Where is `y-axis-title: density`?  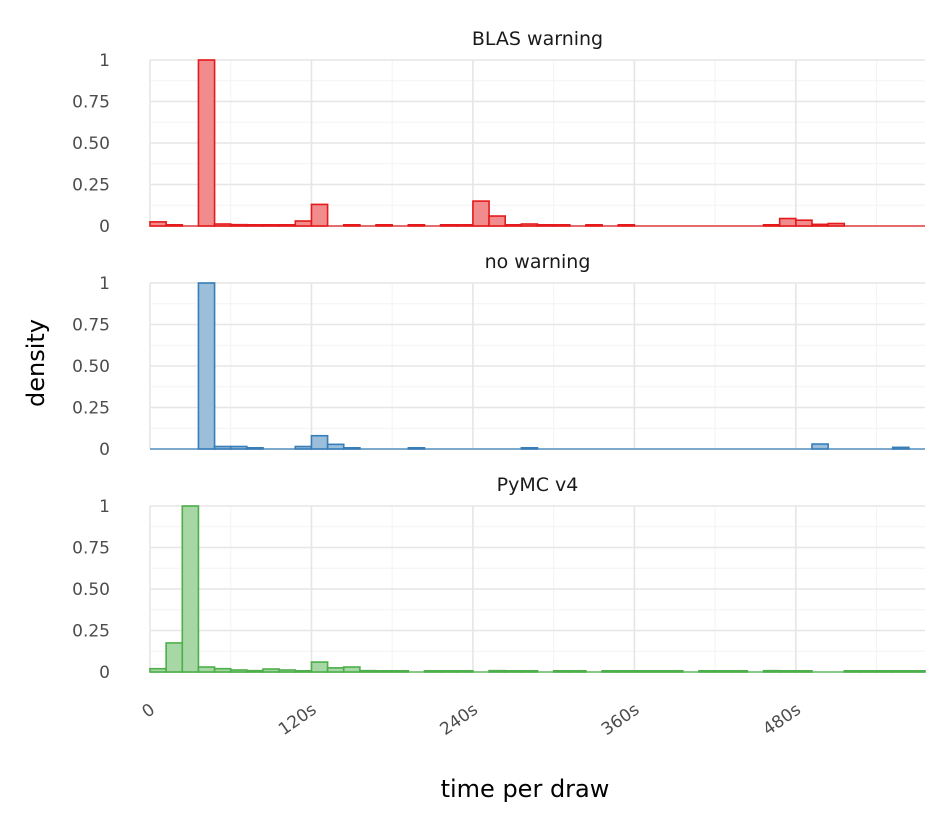
y-axis-title: density is located at coordinates (36, 363).